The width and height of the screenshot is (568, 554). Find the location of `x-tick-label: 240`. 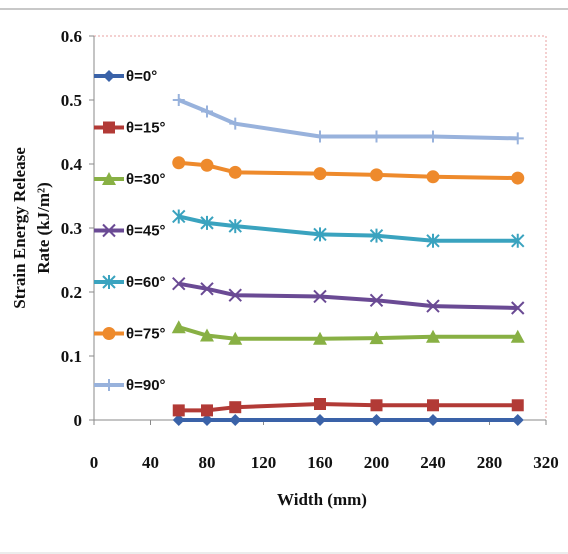

x-tick-label: 240 is located at coordinates (433, 462).